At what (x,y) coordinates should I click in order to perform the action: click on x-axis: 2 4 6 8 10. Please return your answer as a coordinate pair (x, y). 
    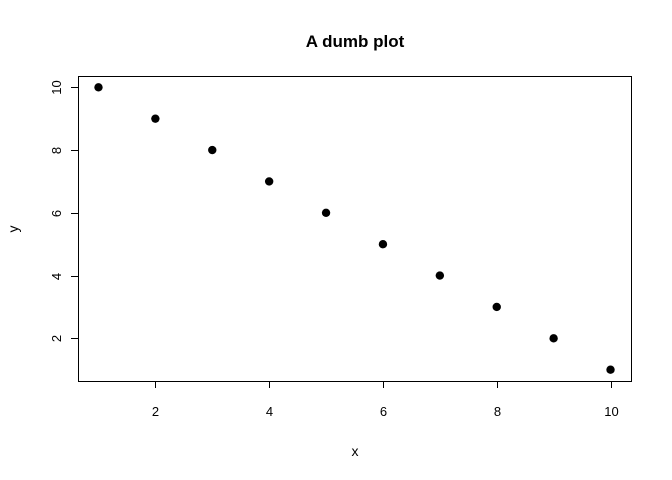
    Looking at the image, I should click on (385, 400).